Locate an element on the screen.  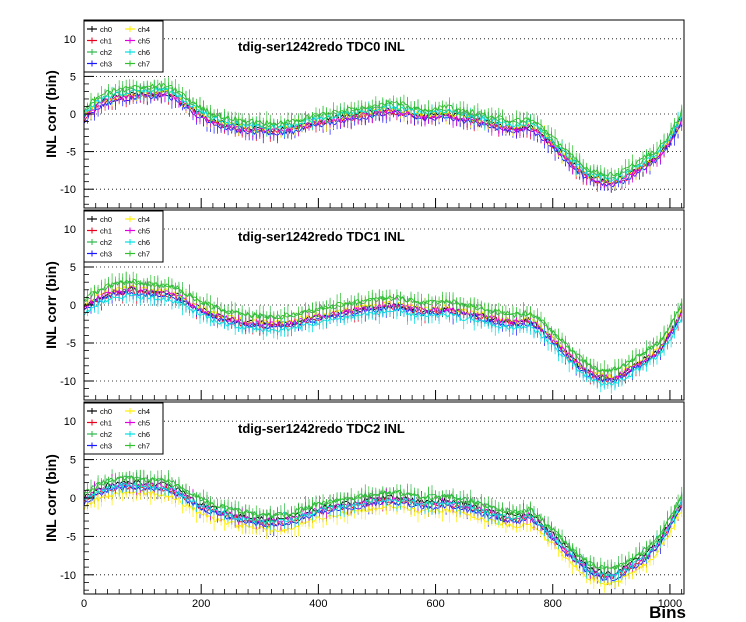
chart-title: tdig-ser1242redo TDC1 INL is located at coordinates (321, 236).